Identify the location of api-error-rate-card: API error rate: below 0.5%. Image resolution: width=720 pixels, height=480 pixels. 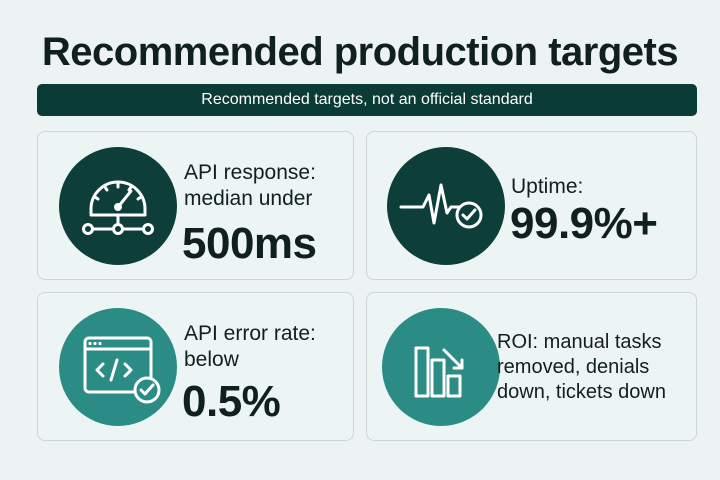
(195, 366).